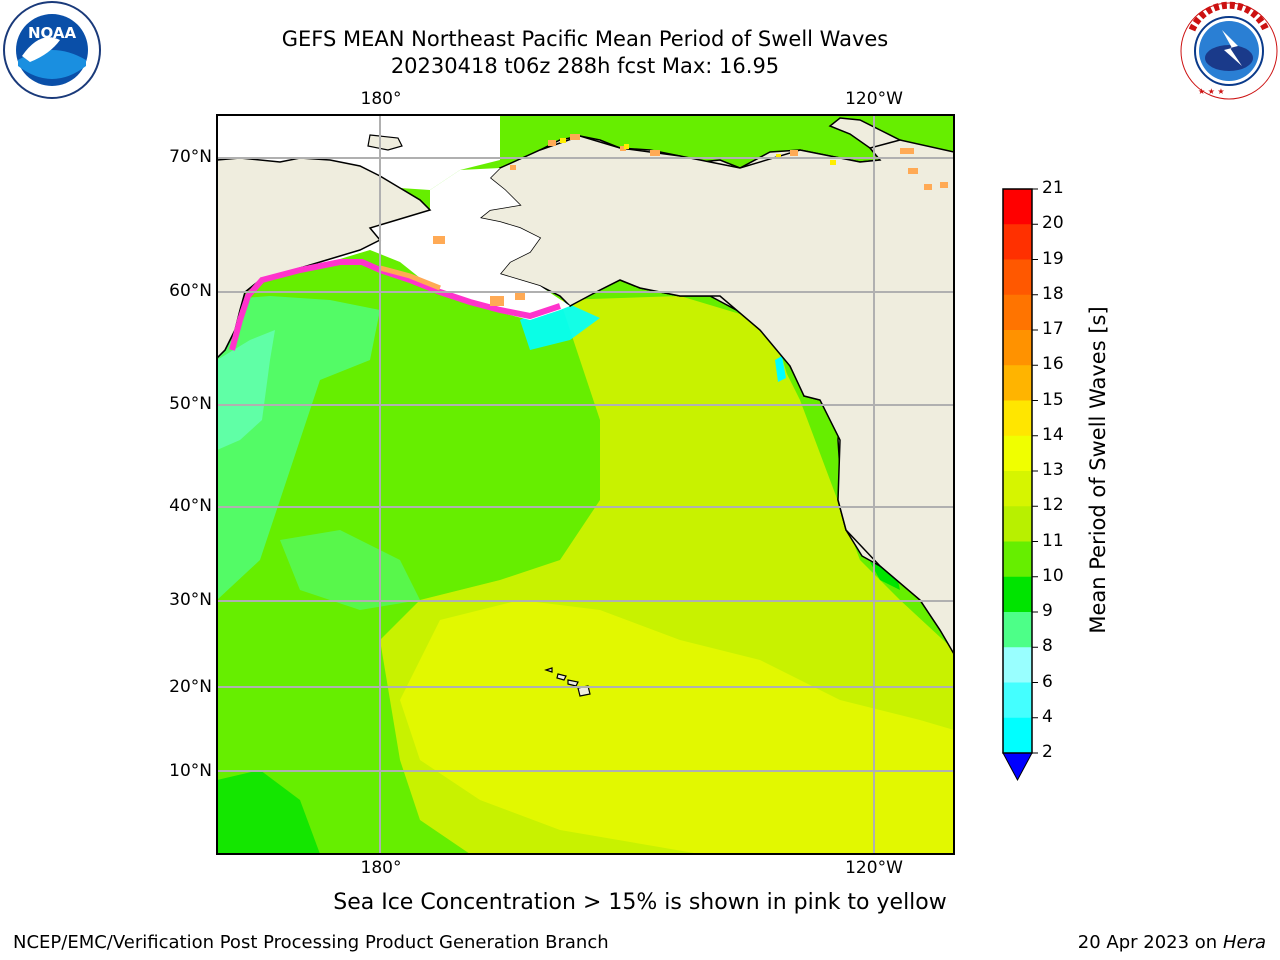 The height and width of the screenshot is (960, 1280). Describe the element at coordinates (1053, 434) in the screenshot. I see `colorbar-tick-label: 14` at that location.